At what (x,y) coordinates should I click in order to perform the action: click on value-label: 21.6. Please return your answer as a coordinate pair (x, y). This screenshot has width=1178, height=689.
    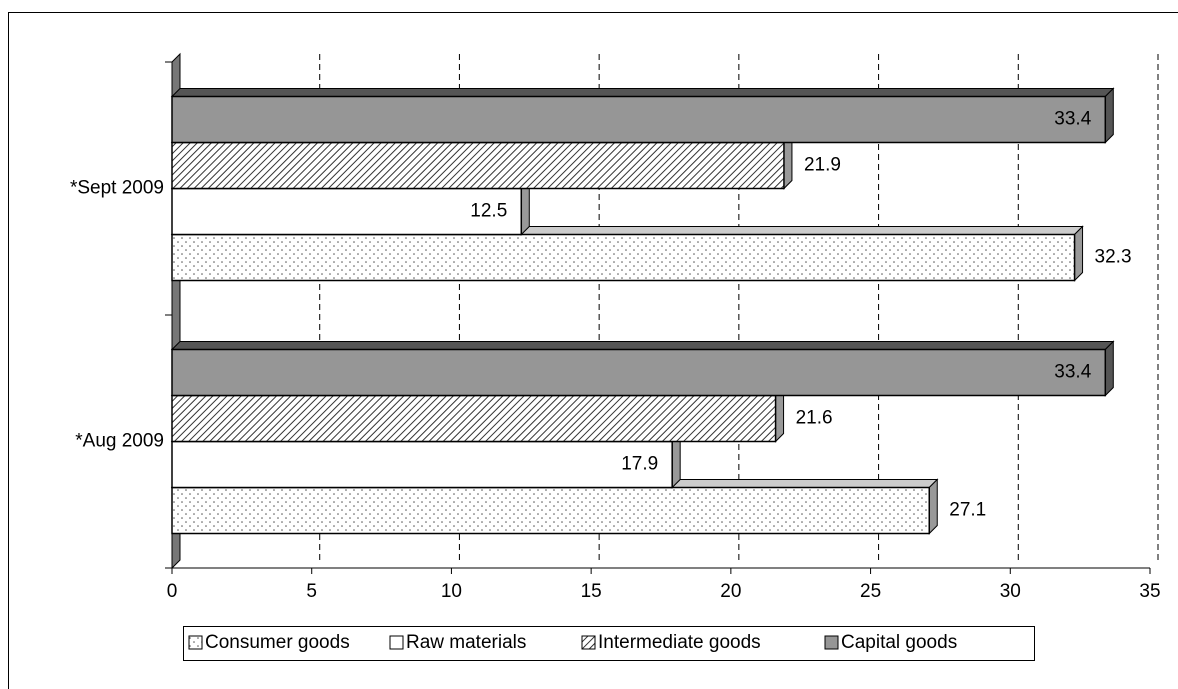
    Looking at the image, I should click on (814, 418).